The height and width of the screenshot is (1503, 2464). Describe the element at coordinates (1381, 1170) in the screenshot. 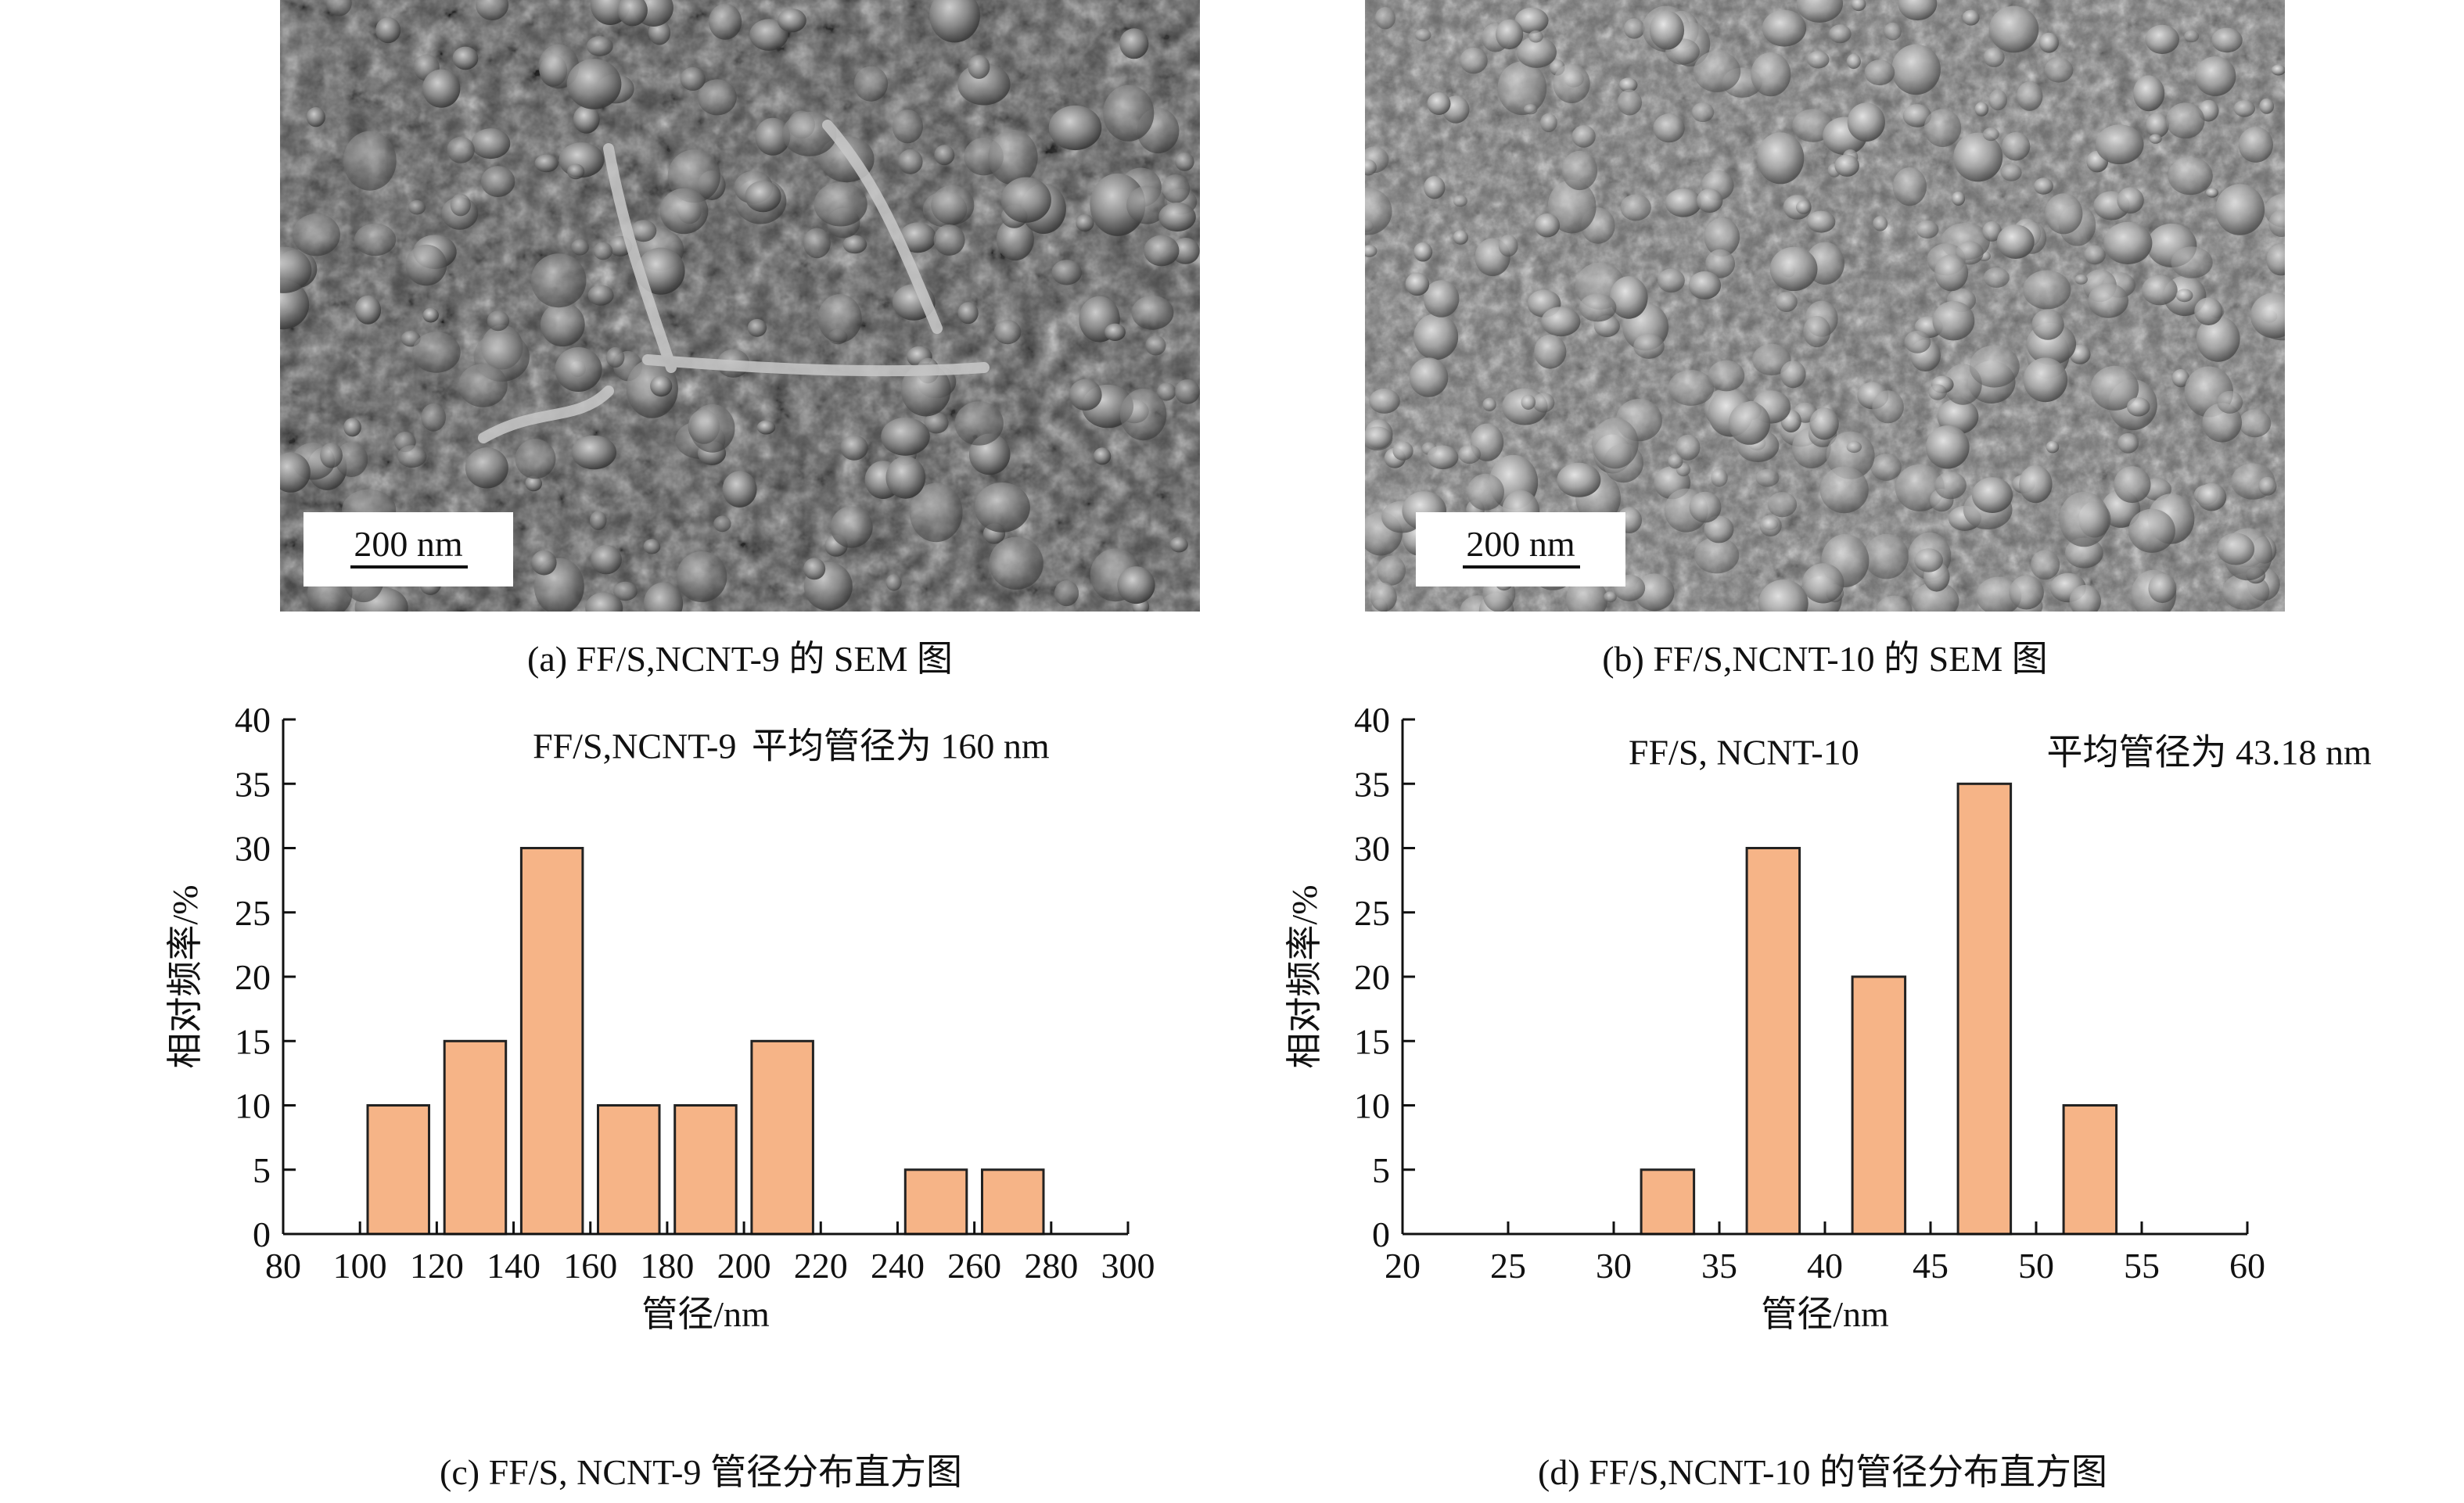

I see `y-tick-label-d: 5` at that location.